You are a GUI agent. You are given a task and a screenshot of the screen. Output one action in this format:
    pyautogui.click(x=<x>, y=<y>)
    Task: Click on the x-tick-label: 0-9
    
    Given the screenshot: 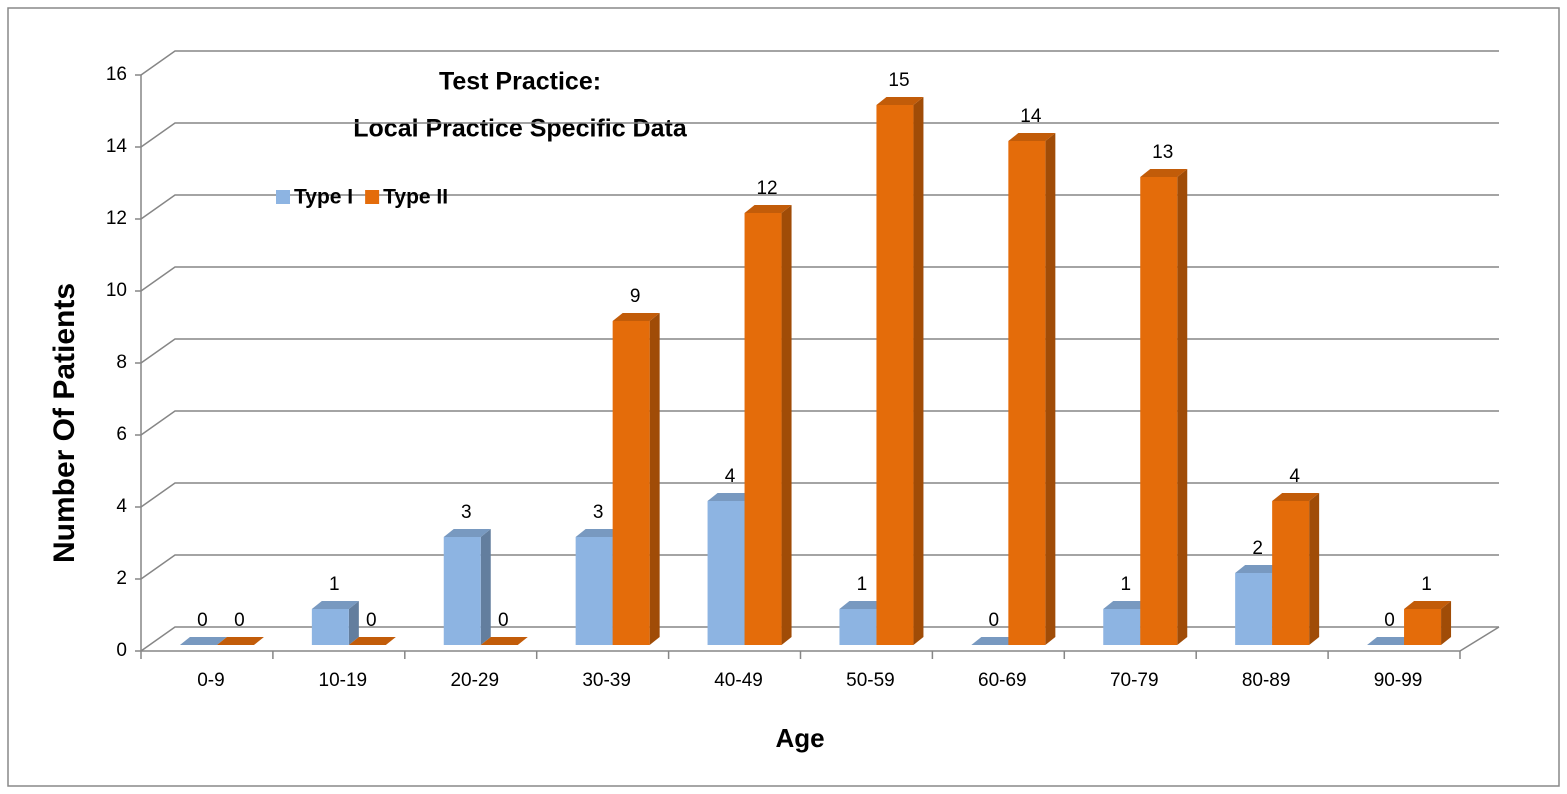 What is the action you would take?
    pyautogui.click(x=210, y=680)
    